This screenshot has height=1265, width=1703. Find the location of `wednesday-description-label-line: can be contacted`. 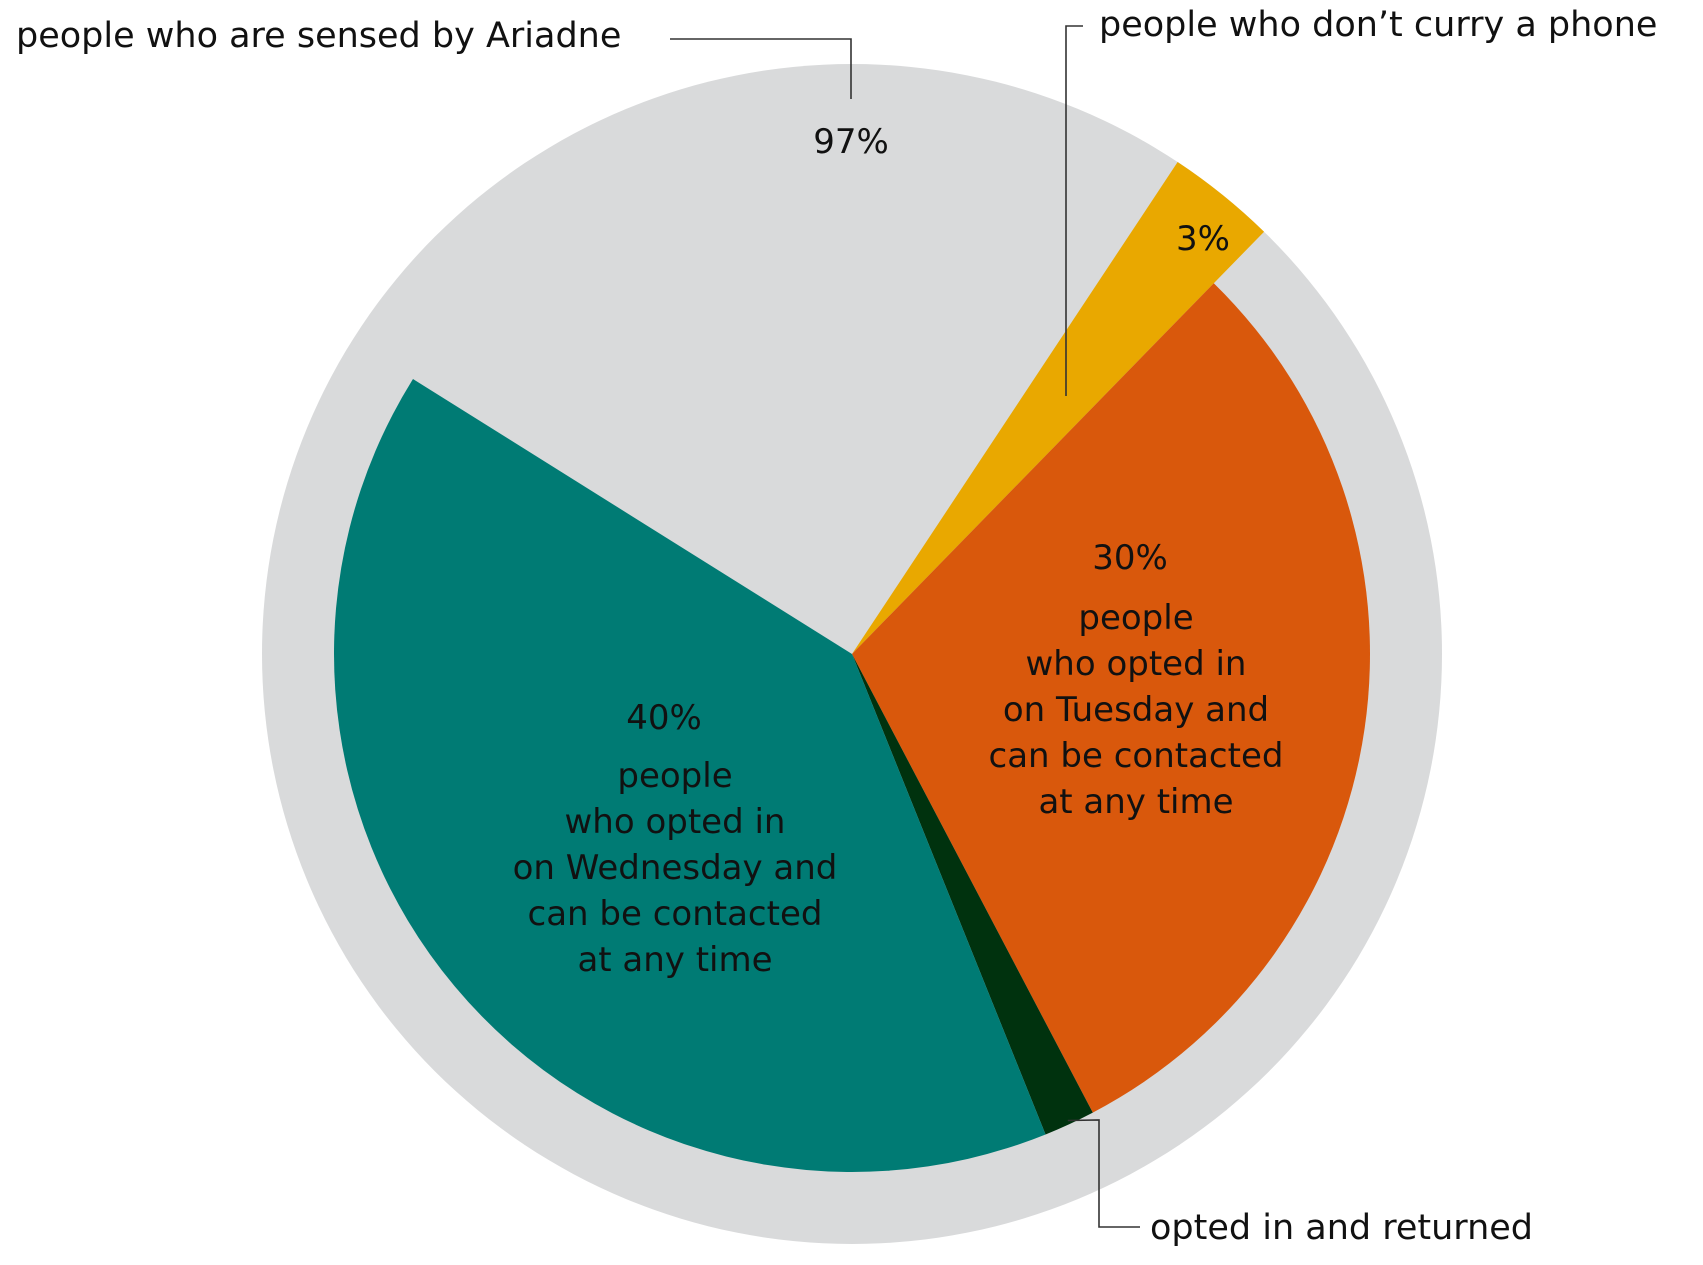

wednesday-description-label-line: can be contacted is located at coordinates (675, 914).